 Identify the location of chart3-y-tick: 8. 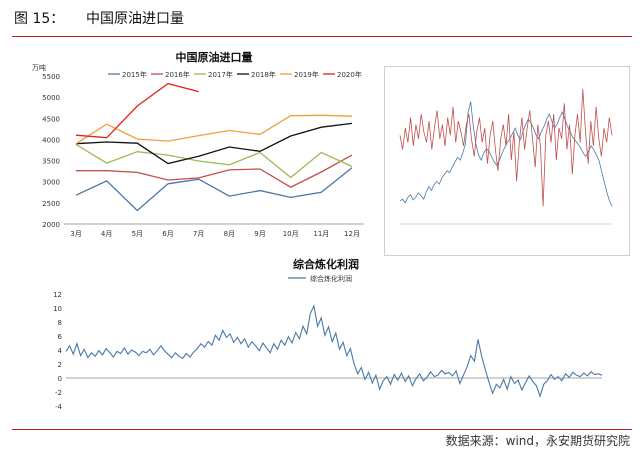
(60, 323).